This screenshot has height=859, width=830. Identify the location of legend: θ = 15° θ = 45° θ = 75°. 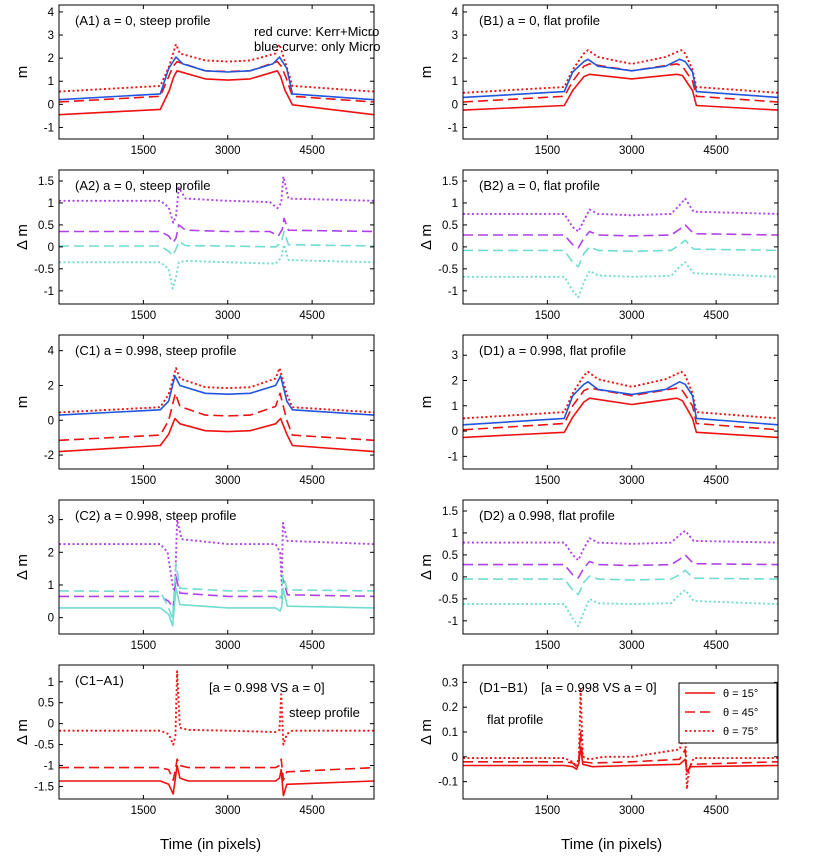
(728, 713).